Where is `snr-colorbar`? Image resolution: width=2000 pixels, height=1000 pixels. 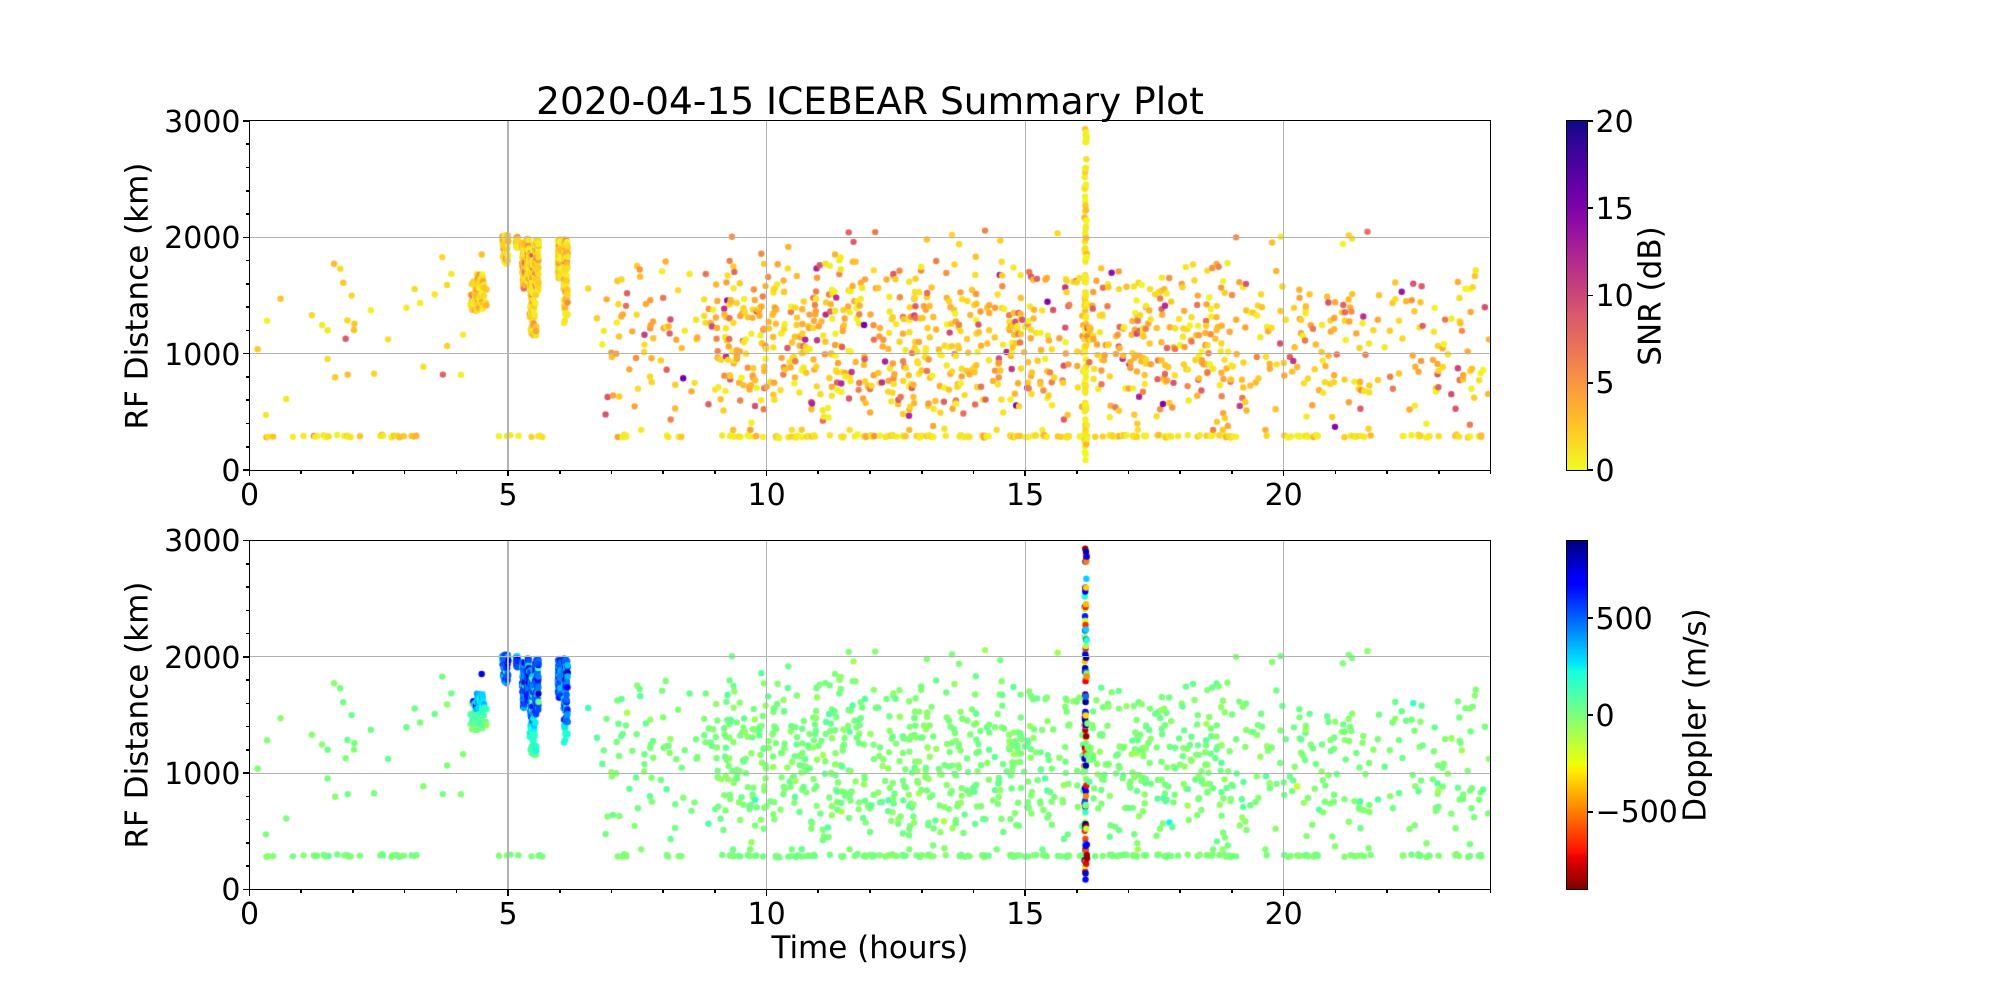
snr-colorbar is located at coordinates (1577, 295).